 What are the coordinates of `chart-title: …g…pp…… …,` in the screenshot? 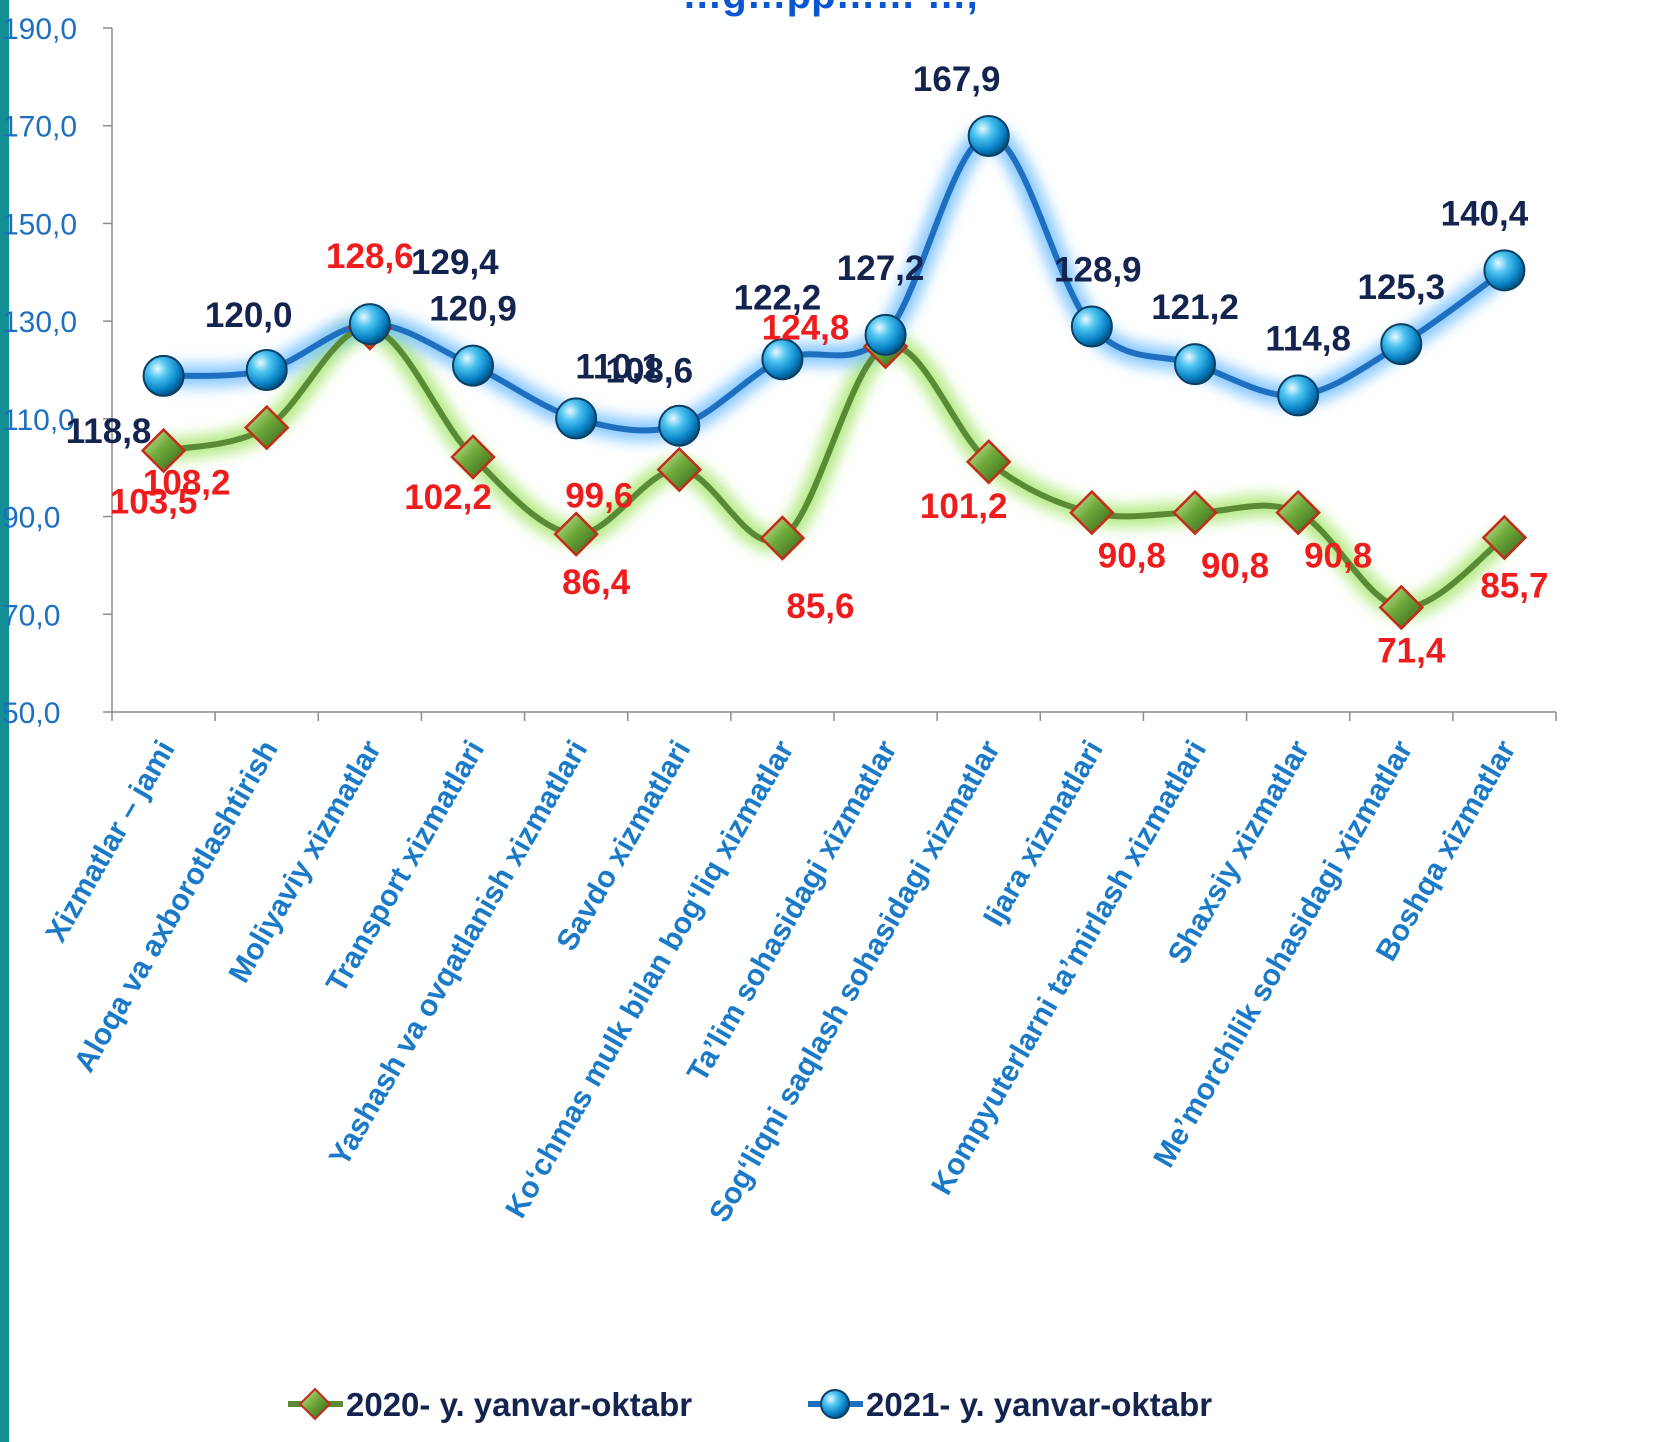 It's located at (830, 8).